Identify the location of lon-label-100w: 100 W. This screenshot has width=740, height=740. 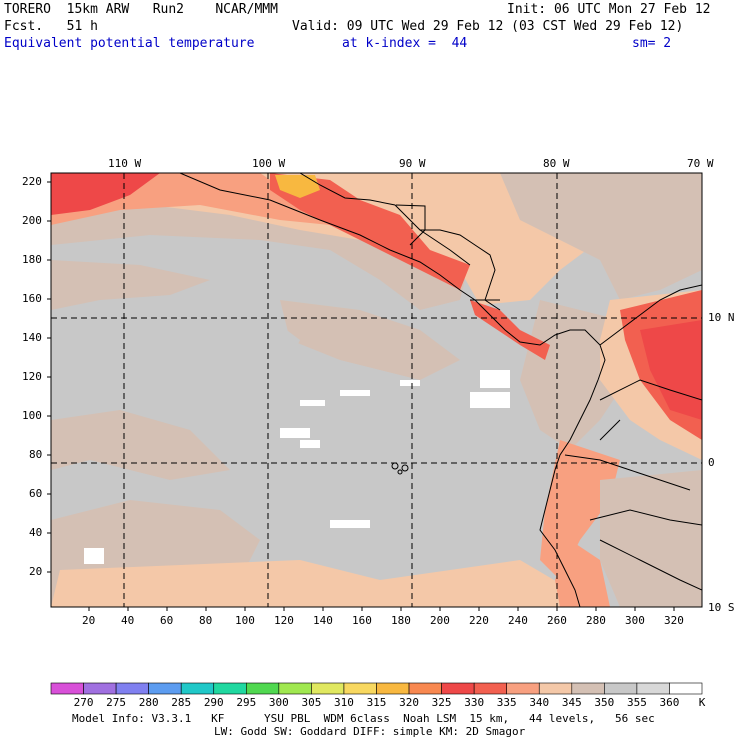
(269, 163).